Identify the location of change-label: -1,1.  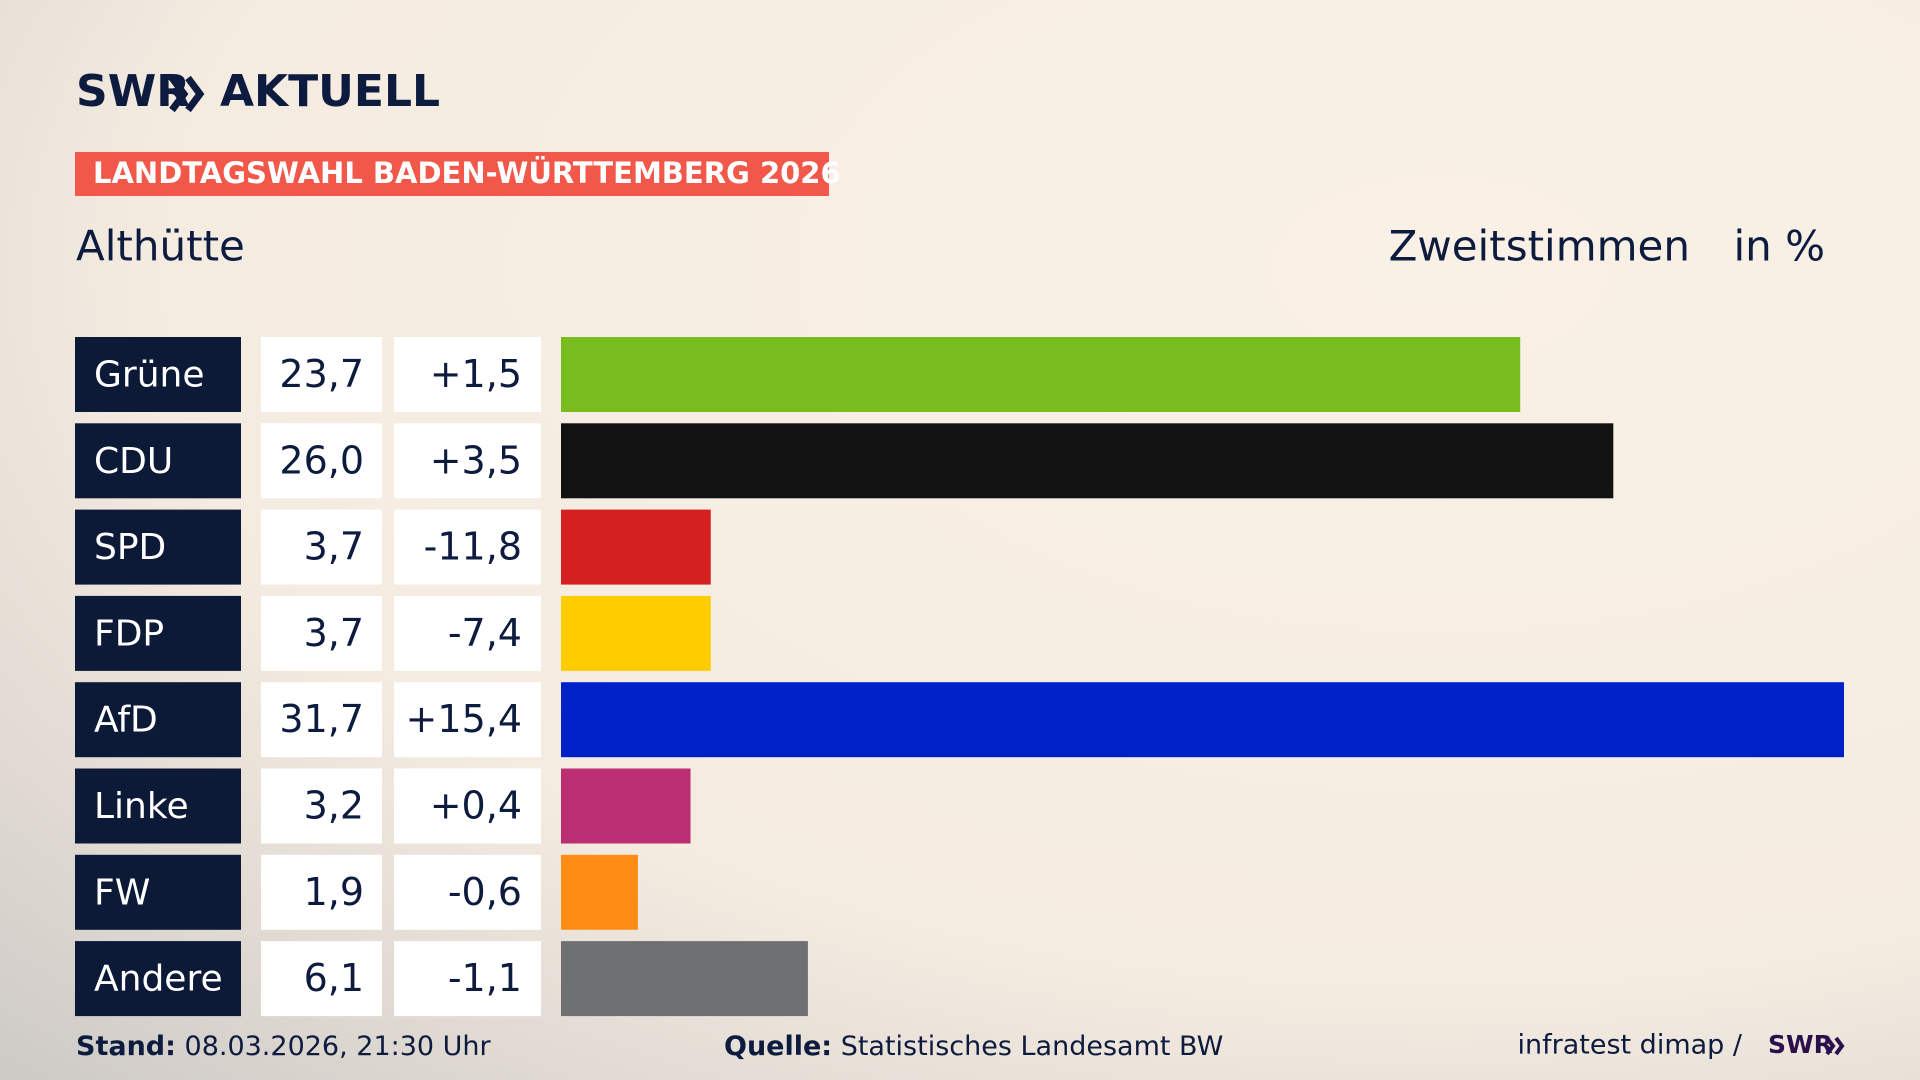
(485, 978).